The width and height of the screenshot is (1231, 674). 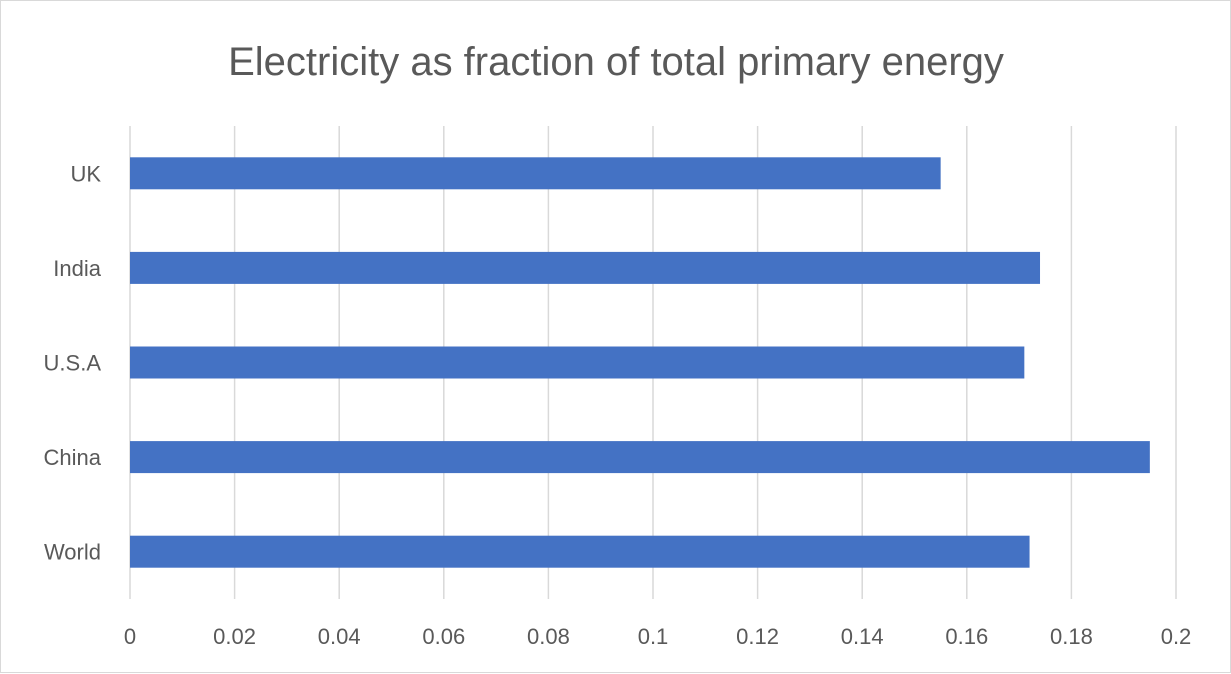 I want to click on x-tick-label: 0.2, so click(x=1176, y=636).